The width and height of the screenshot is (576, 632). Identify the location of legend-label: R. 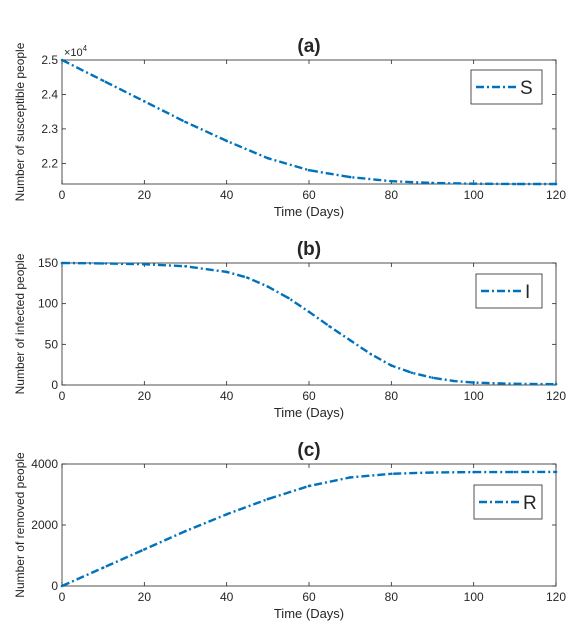
(530, 503).